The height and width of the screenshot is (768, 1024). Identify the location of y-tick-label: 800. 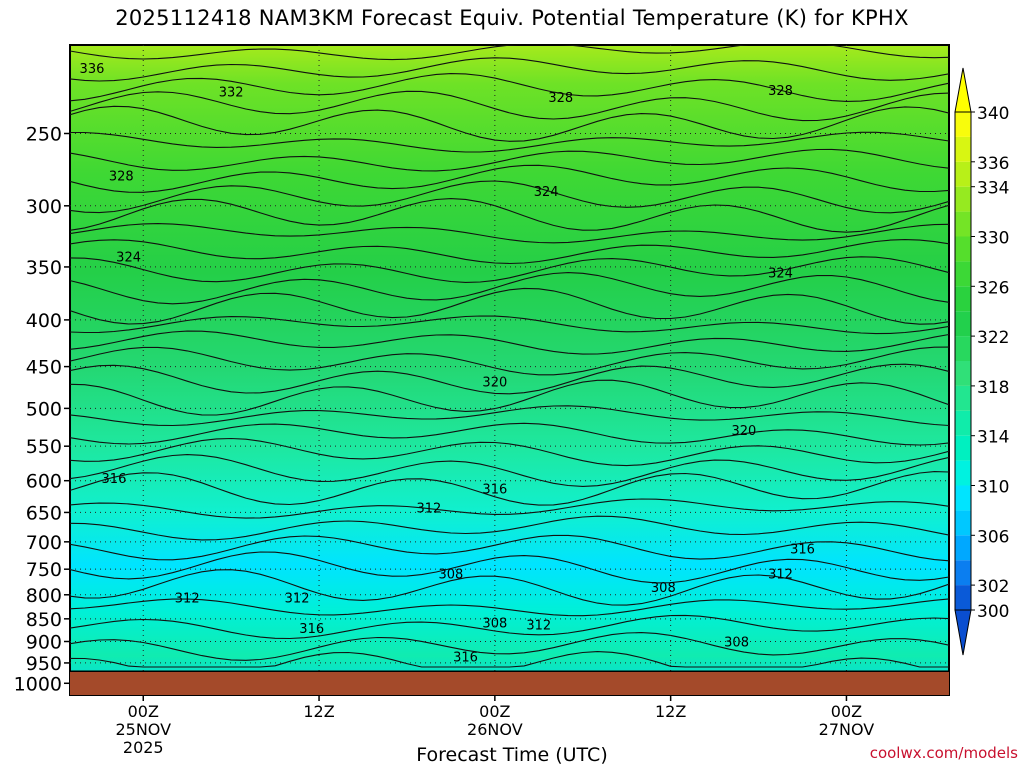
(44, 596).